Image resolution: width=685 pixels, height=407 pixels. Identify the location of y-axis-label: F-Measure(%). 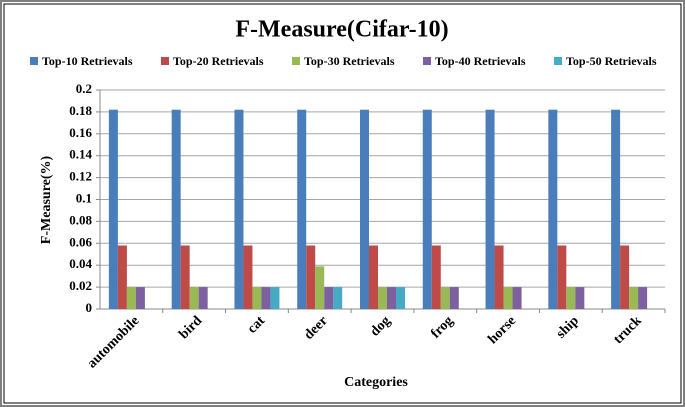
(46, 199).